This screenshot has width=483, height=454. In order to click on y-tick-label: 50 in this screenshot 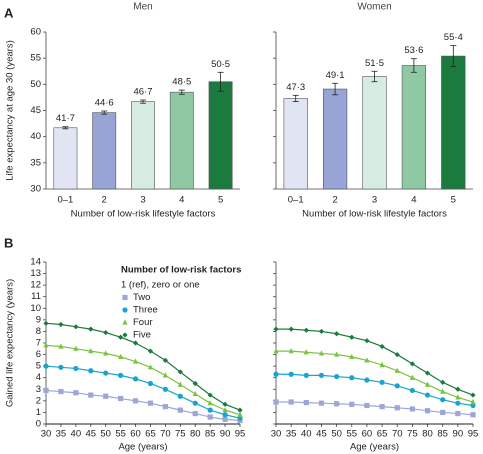, I will do `click(35, 84)`.